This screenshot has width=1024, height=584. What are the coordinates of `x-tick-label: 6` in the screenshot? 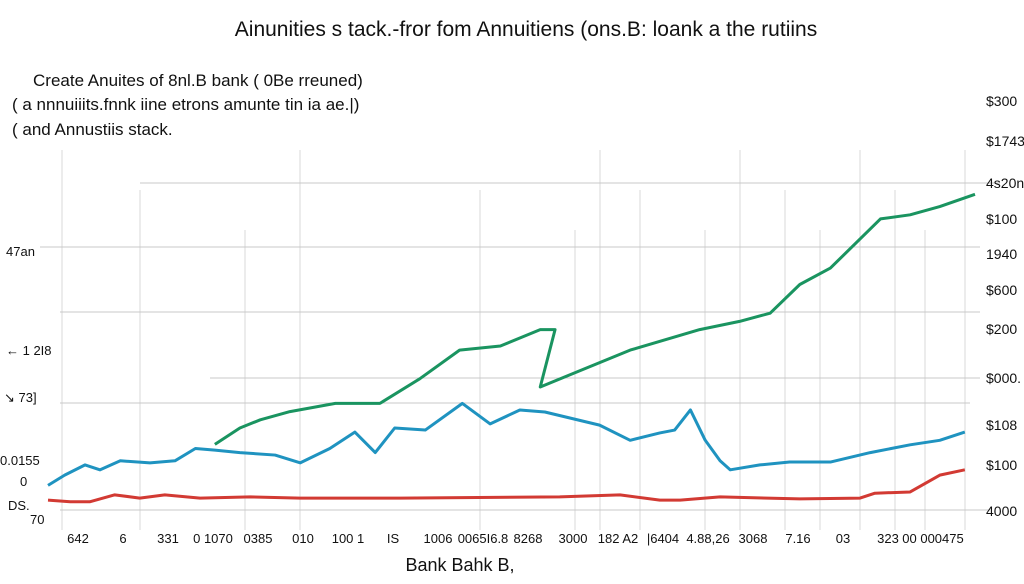 It's located at (122, 538).